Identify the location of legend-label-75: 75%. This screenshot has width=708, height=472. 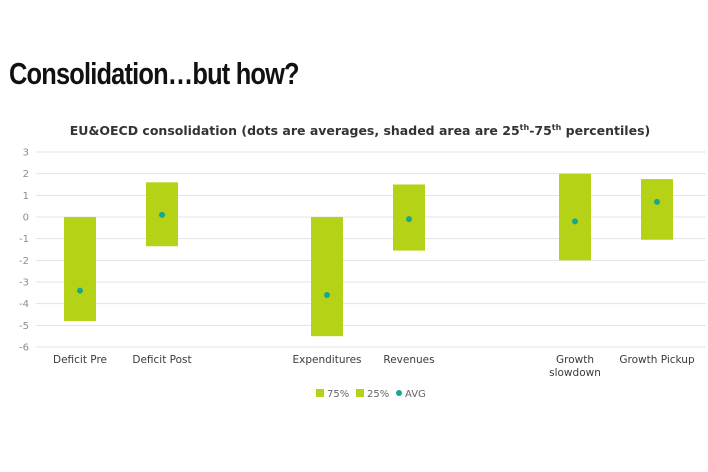
(338, 394).